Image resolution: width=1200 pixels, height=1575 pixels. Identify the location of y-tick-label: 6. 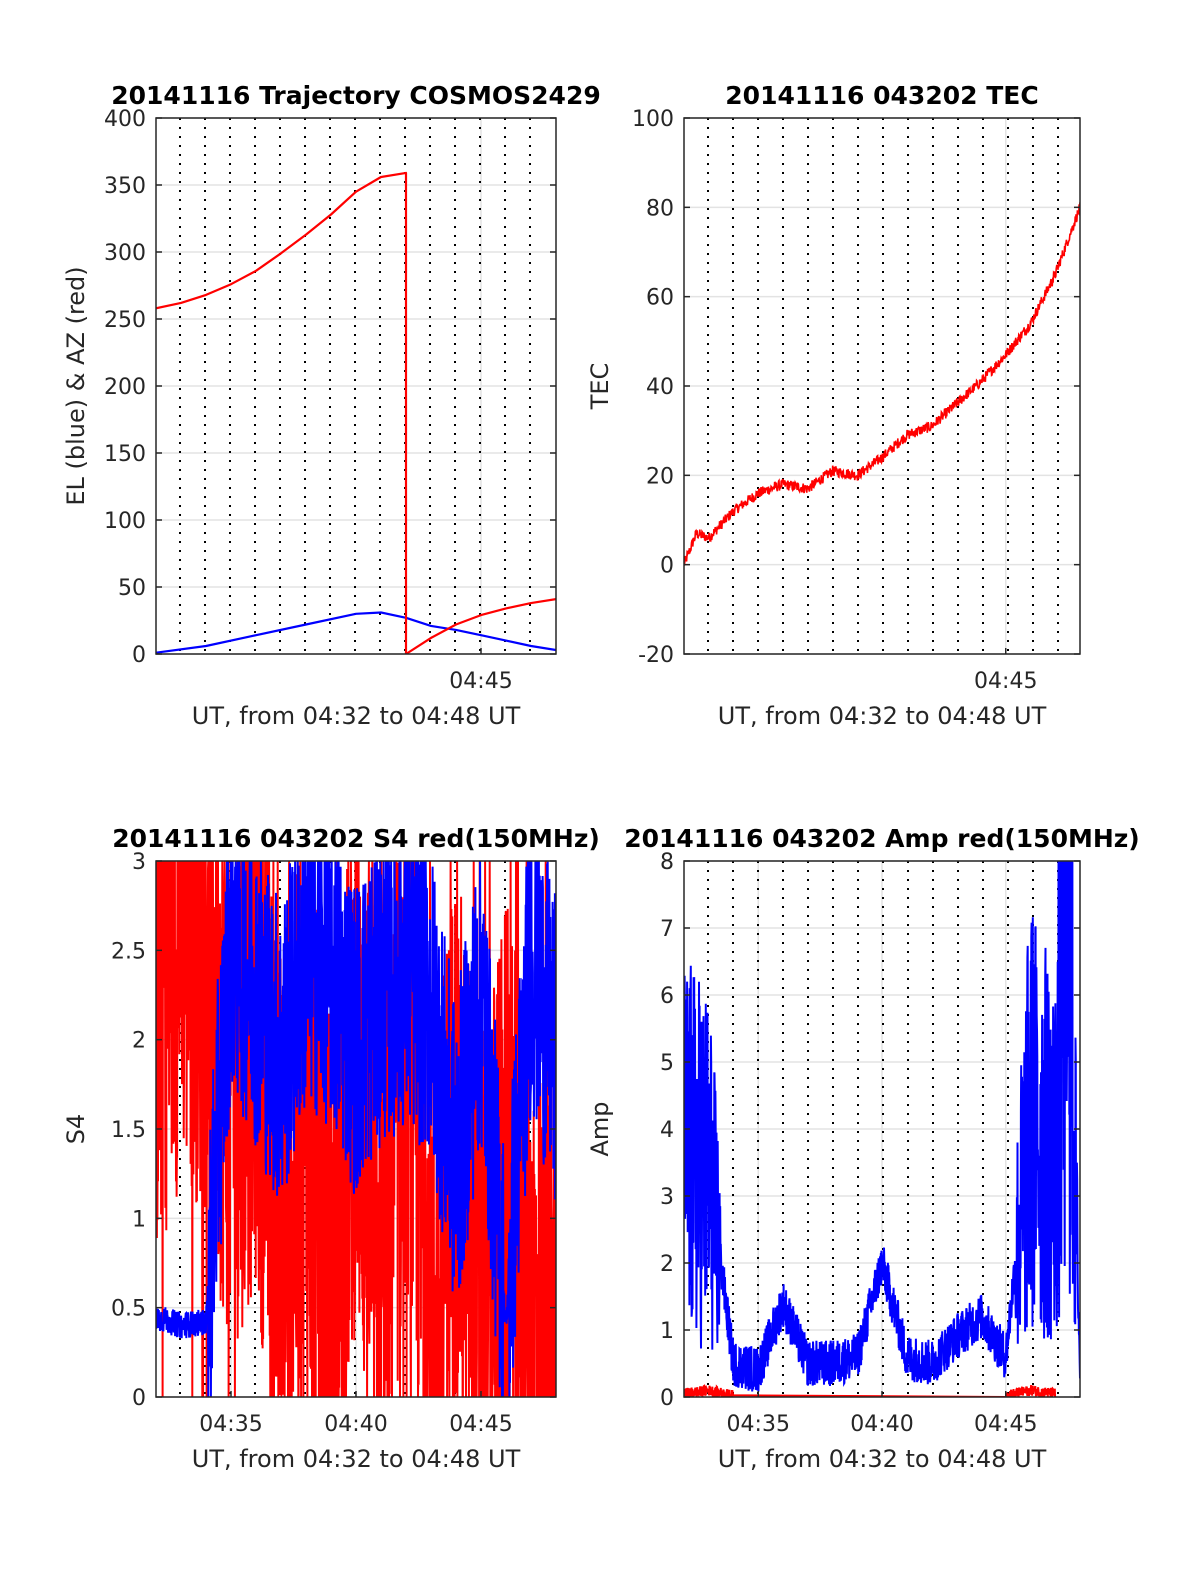
(667, 996).